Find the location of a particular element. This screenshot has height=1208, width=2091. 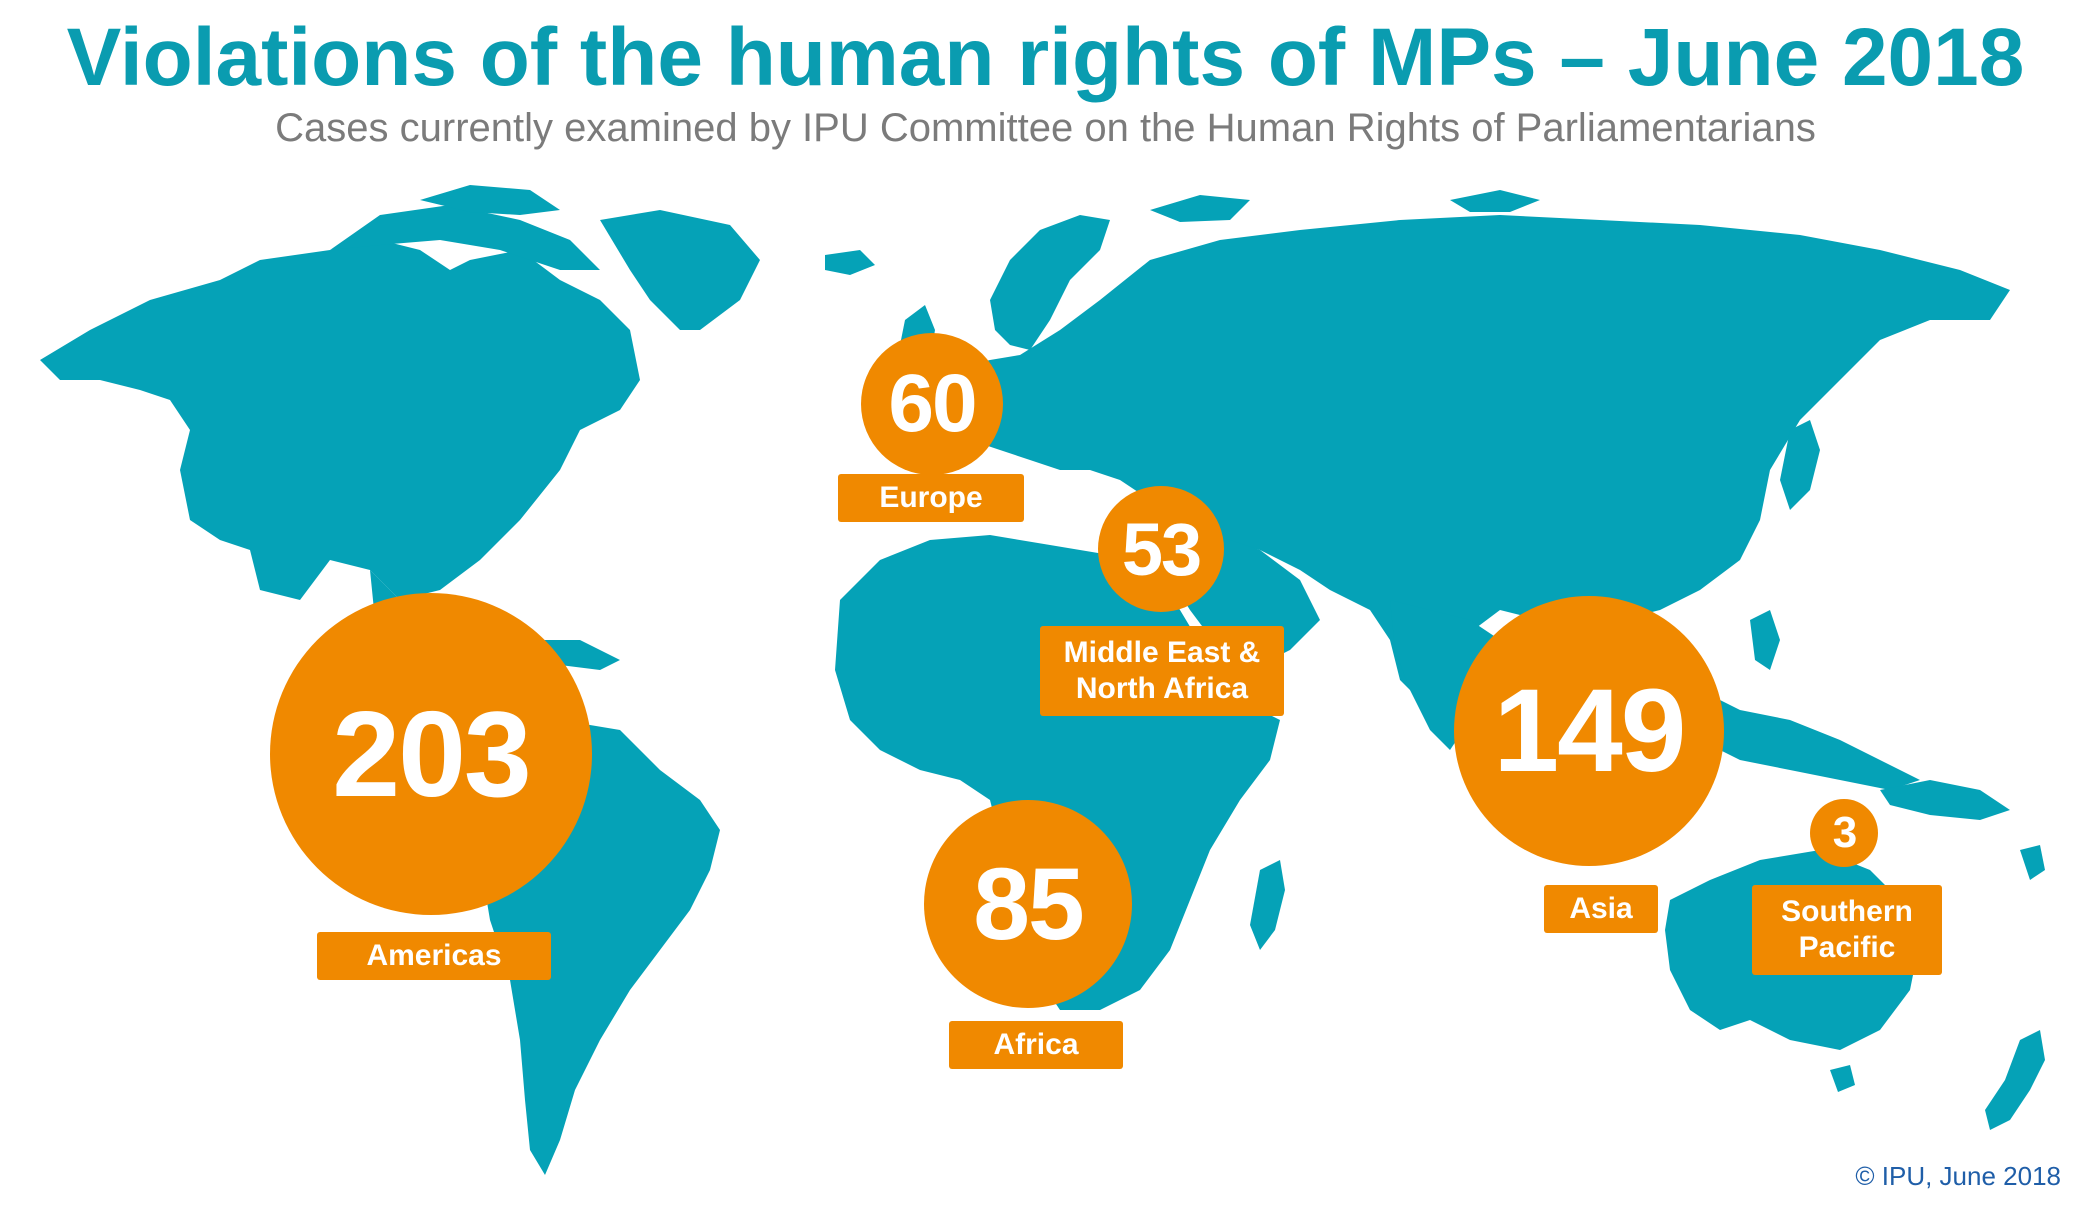

africa-value: 85 is located at coordinates (1028, 903).